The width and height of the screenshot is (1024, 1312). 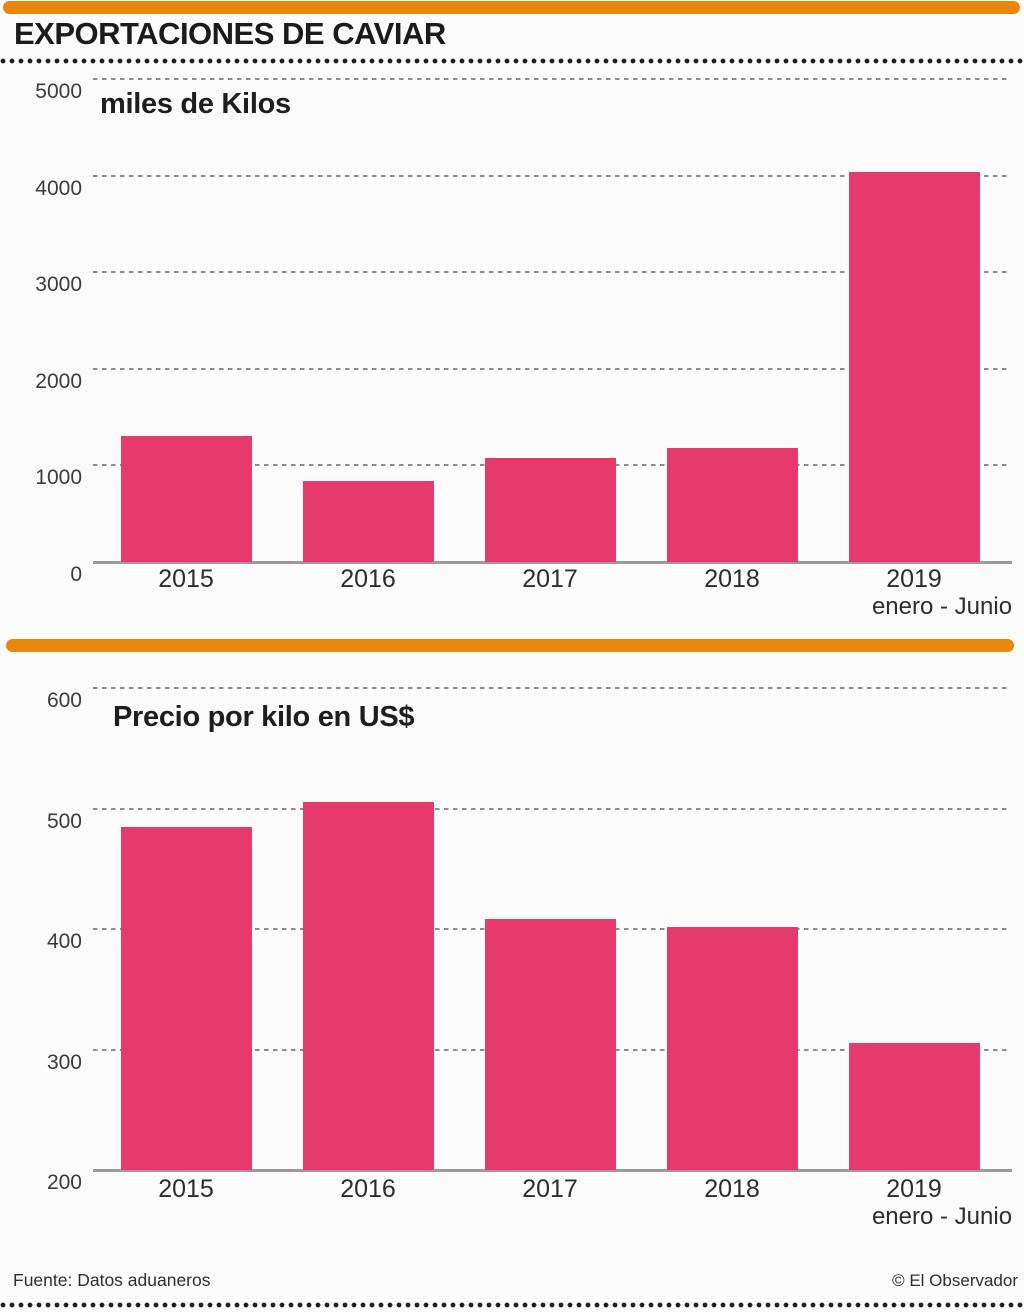 I want to click on gridline-3000-chart1, so click(x=550, y=272).